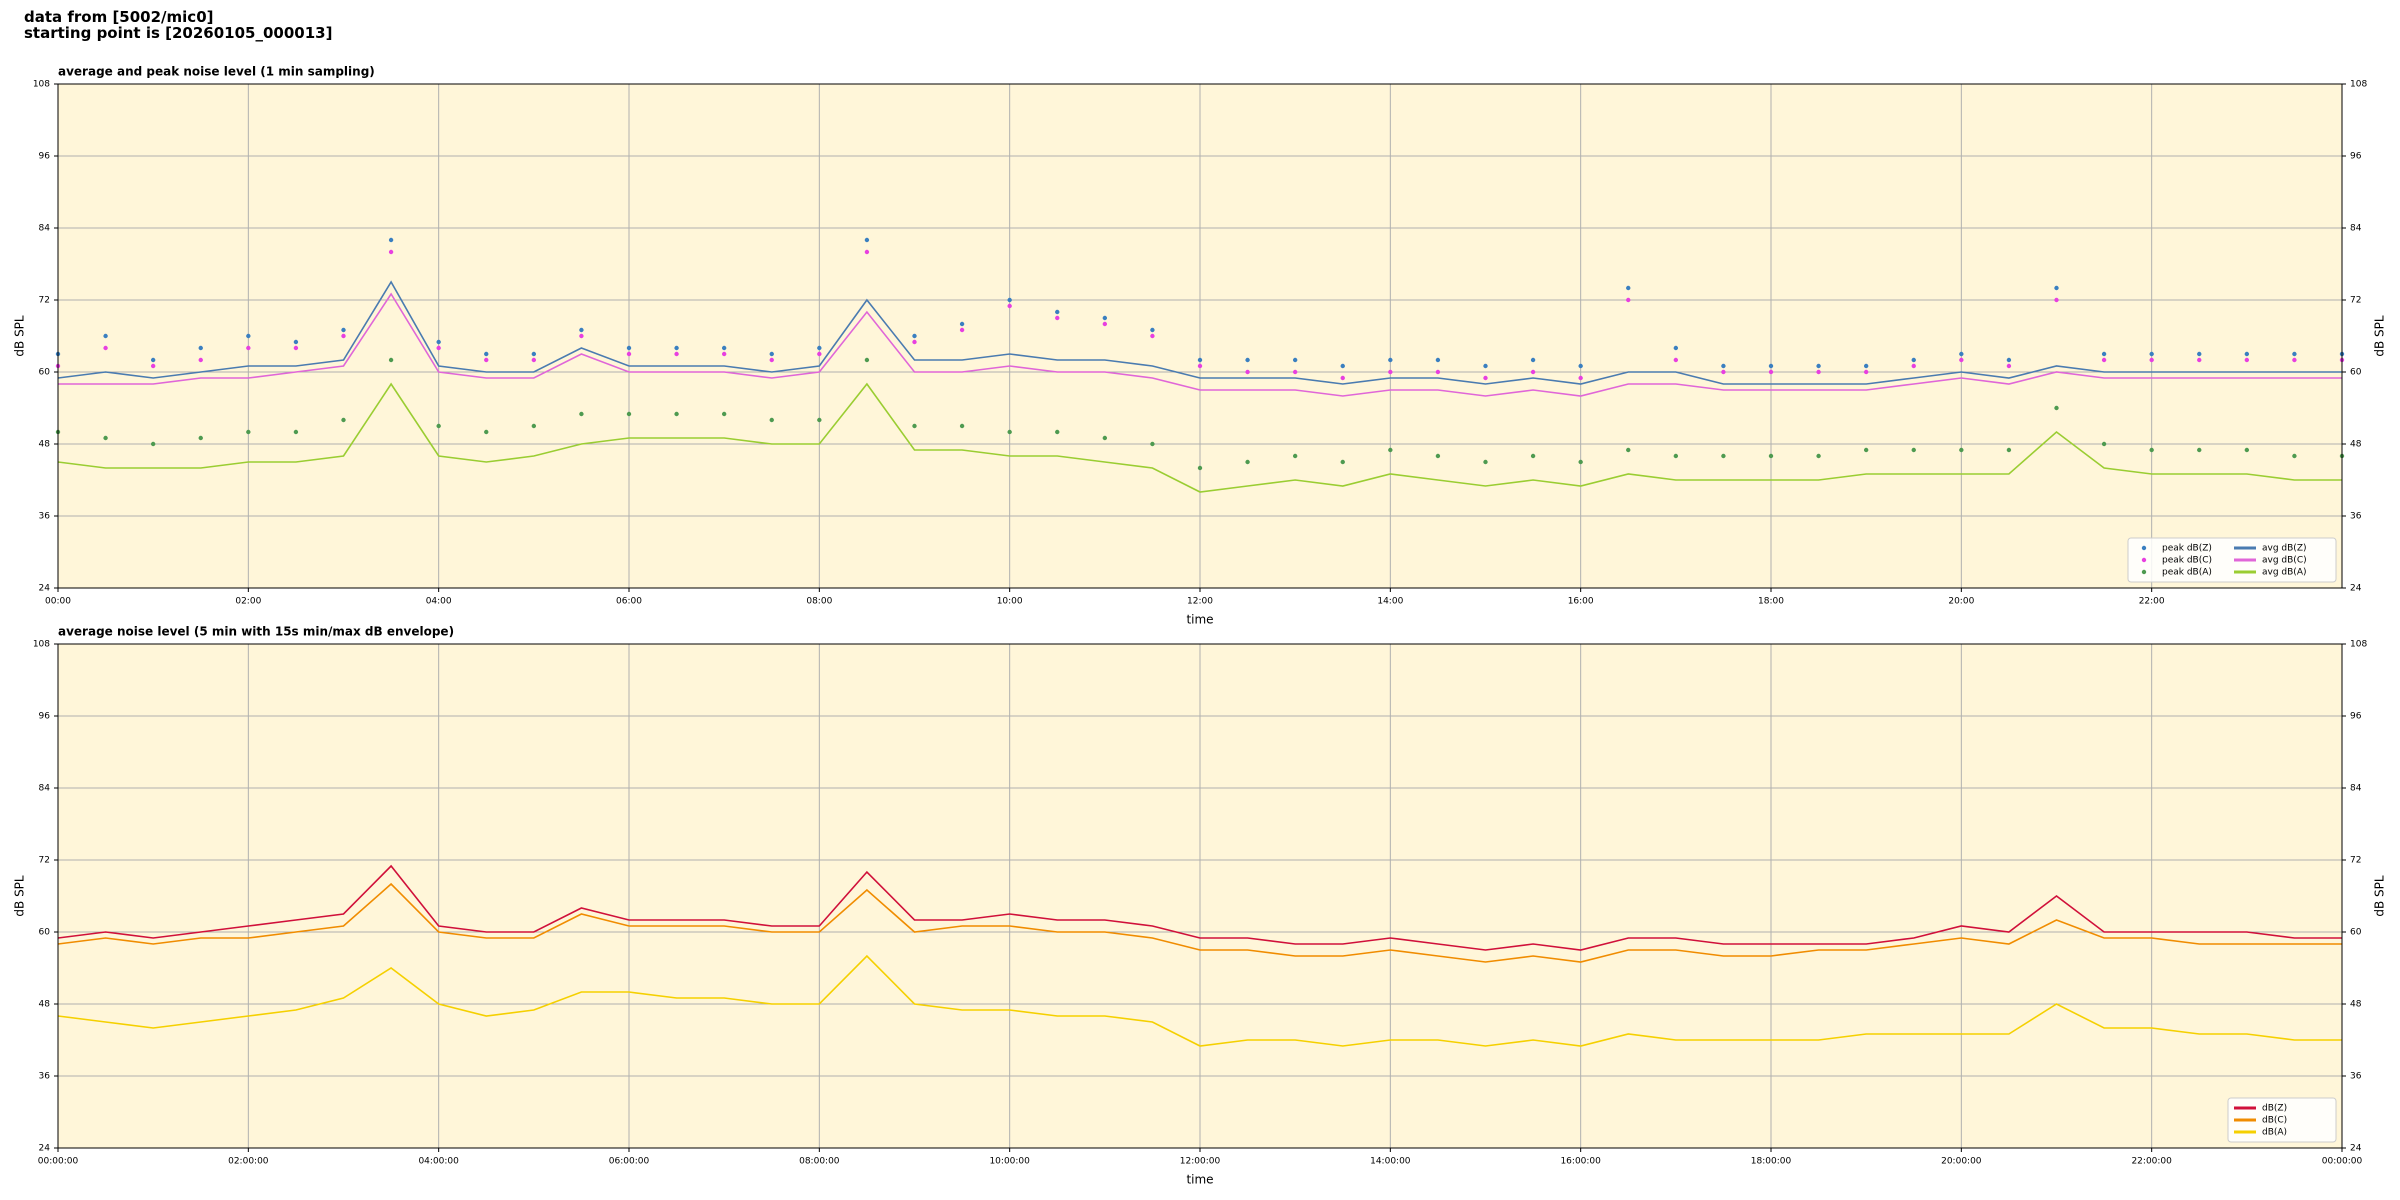  What do you see at coordinates (1390, 602) in the screenshot?
I see `x-tick-label: 14:00` at bounding box center [1390, 602].